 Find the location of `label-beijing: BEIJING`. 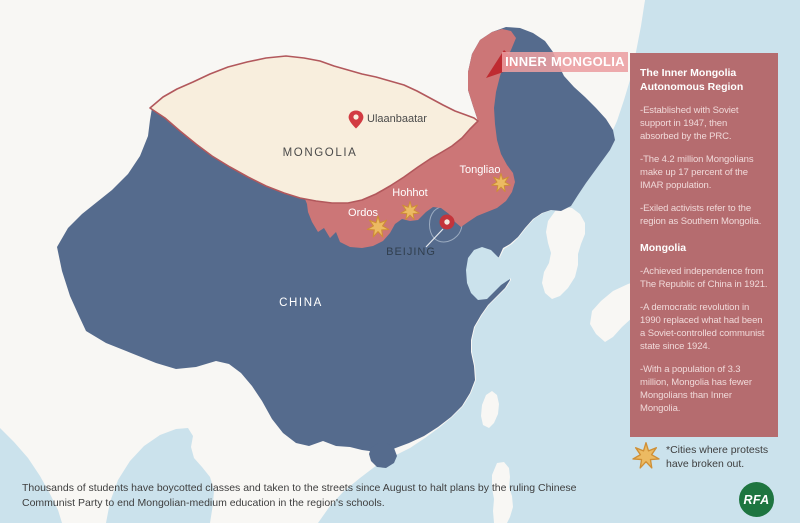

label-beijing: BEIJING is located at coordinates (411, 252).